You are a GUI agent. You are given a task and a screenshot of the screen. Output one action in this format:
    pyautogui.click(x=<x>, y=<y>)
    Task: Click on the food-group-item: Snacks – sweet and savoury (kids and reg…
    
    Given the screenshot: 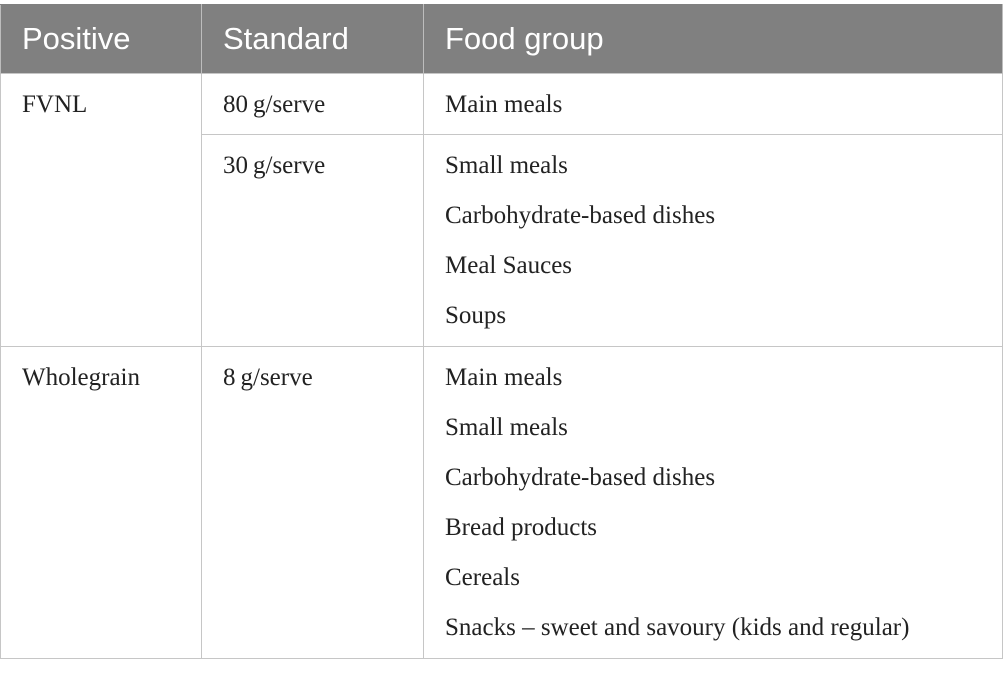 What is the action you would take?
    pyautogui.click(x=677, y=627)
    